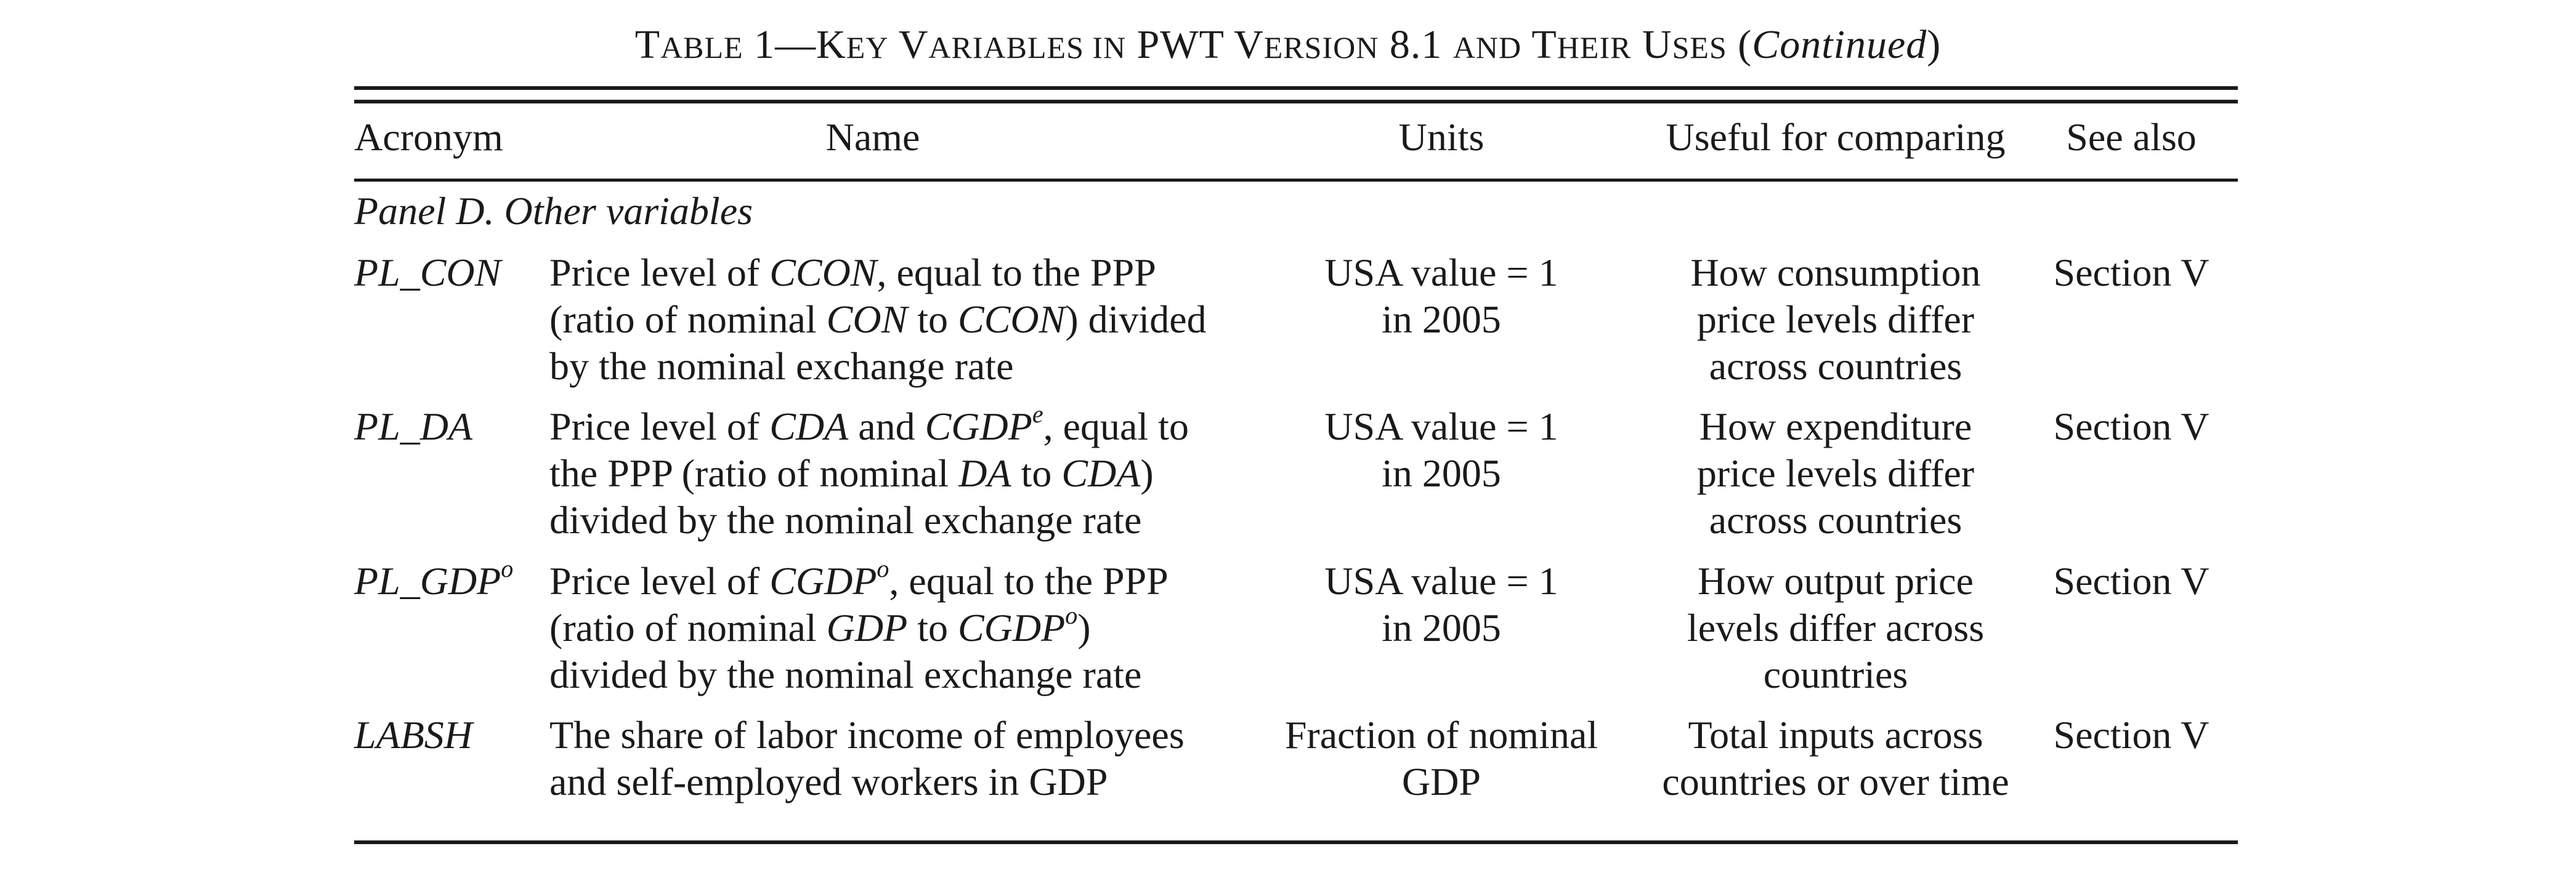 This screenshot has width=2576, height=878. I want to click on title-part: PWT, so click(1180, 44).